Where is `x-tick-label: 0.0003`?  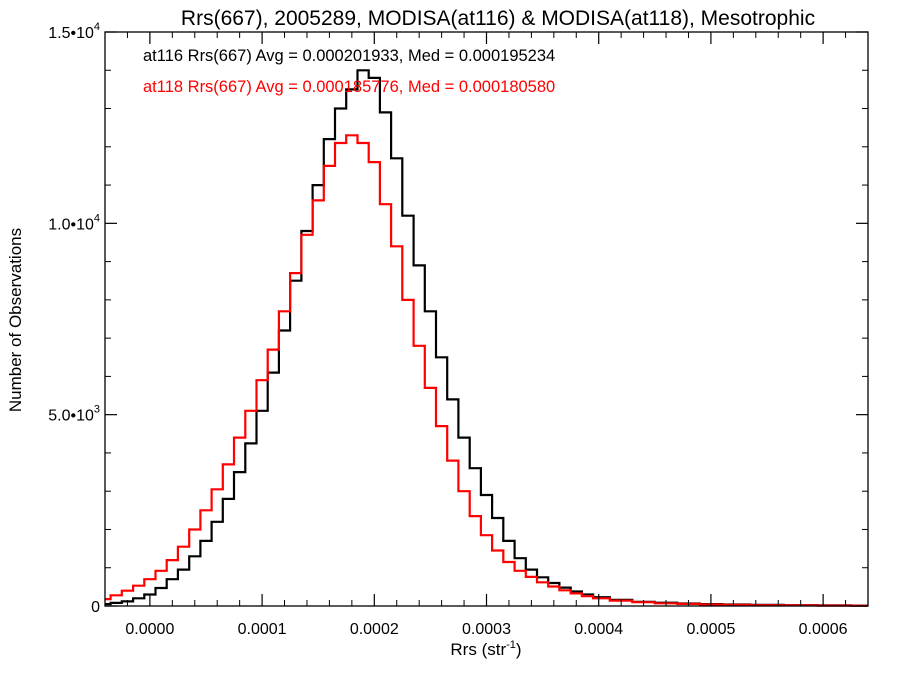
x-tick-label: 0.0003 is located at coordinates (486, 629).